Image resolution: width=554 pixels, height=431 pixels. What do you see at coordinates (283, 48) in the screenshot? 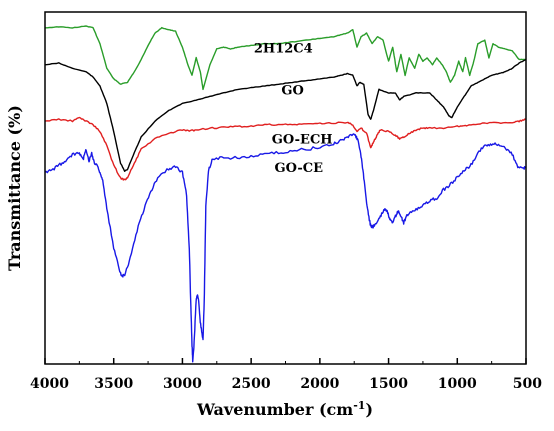
I see `series-label-2h12c4: 2H12C4` at bounding box center [283, 48].